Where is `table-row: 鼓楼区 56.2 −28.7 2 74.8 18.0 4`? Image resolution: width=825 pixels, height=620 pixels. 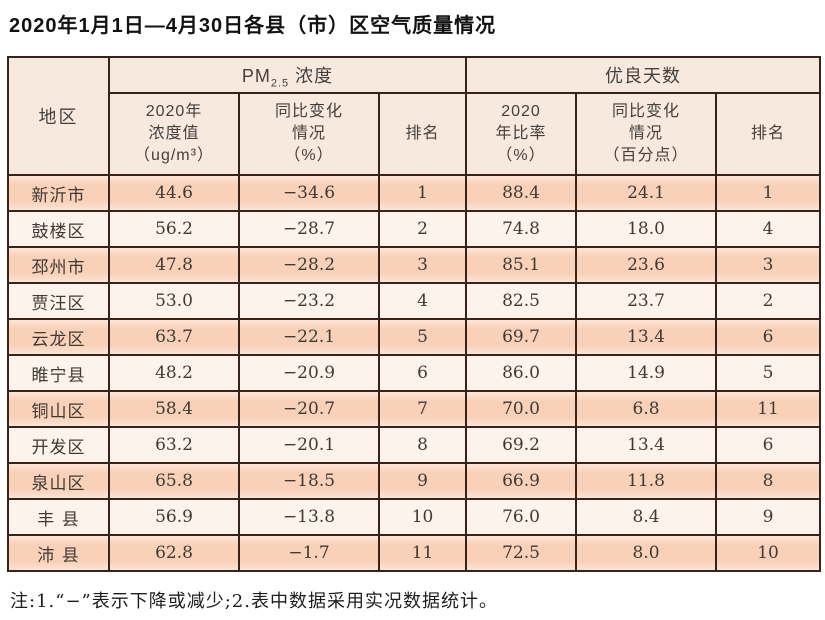 table-row: 鼓楼区 56.2 −28.7 2 74.8 18.0 4 is located at coordinates (414, 229).